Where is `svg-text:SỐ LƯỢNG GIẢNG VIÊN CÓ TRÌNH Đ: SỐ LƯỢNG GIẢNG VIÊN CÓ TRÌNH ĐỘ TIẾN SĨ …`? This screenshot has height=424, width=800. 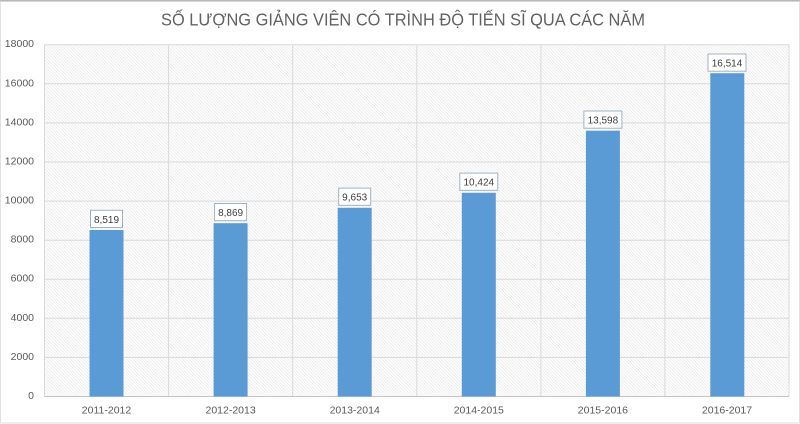 svg-text:SỐ LƯỢNG GIẢNG VIÊN CÓ TRÌNH Đ: SỐ LƯỢNG GIẢNG VIÊN CÓ TRÌNH ĐỘ TIẾN SĨ … is located at coordinates (403, 19).